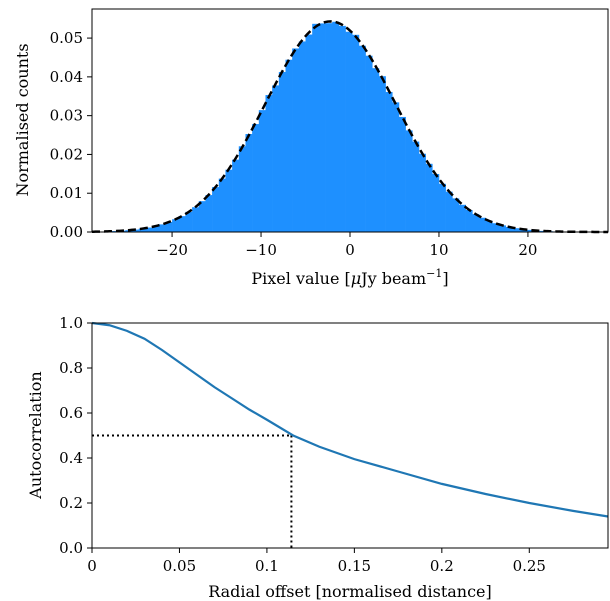 The height and width of the screenshot is (601, 610). What do you see at coordinates (66, 232) in the screenshot?
I see `histogram-y-tick-label: 0.00` at bounding box center [66, 232].